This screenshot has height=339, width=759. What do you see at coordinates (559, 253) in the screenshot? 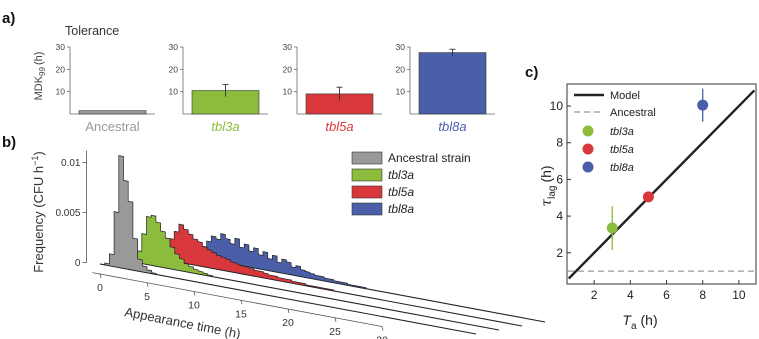
I see `panel-c-ytick-label: 2` at bounding box center [559, 253].